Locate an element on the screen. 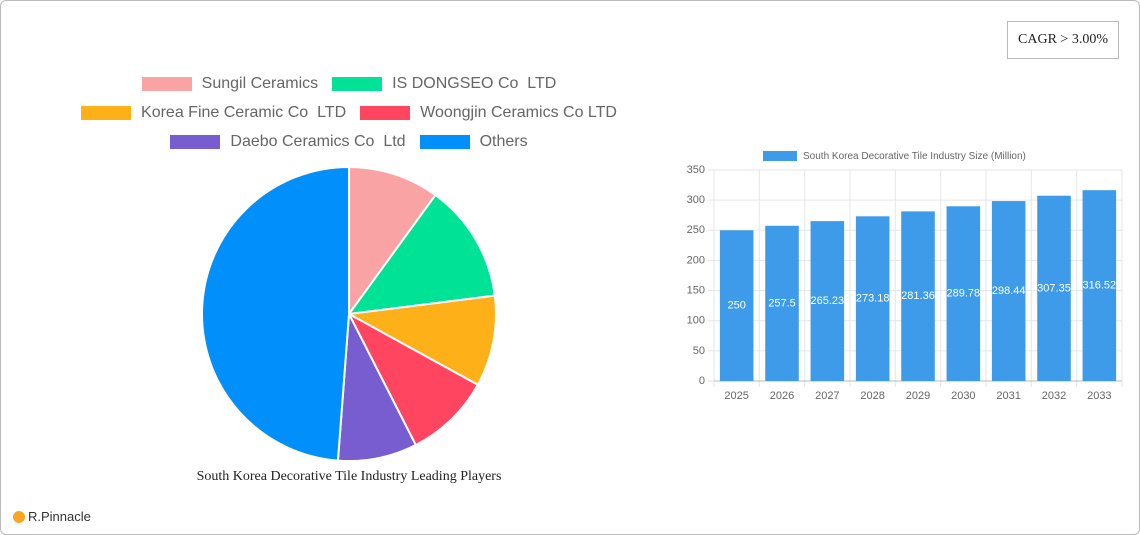  legend-item: Daebo Ceramics Co Ltd is located at coordinates (288, 142).